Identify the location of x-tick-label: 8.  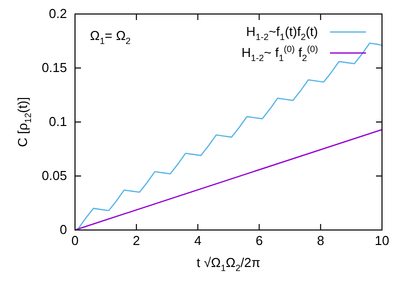
(320, 240).